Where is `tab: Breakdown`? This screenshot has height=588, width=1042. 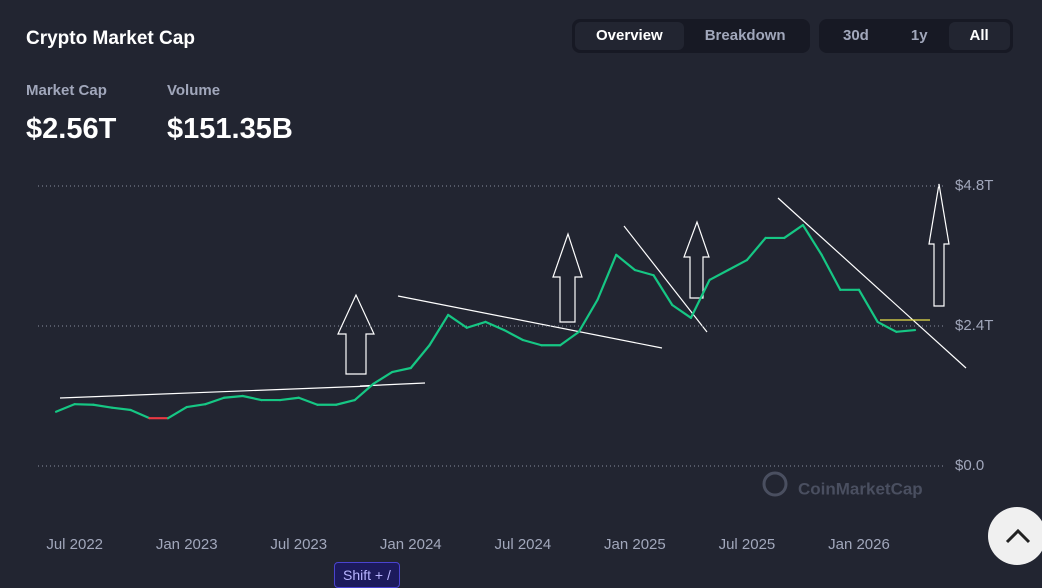
tab: Breakdown is located at coordinates (745, 35).